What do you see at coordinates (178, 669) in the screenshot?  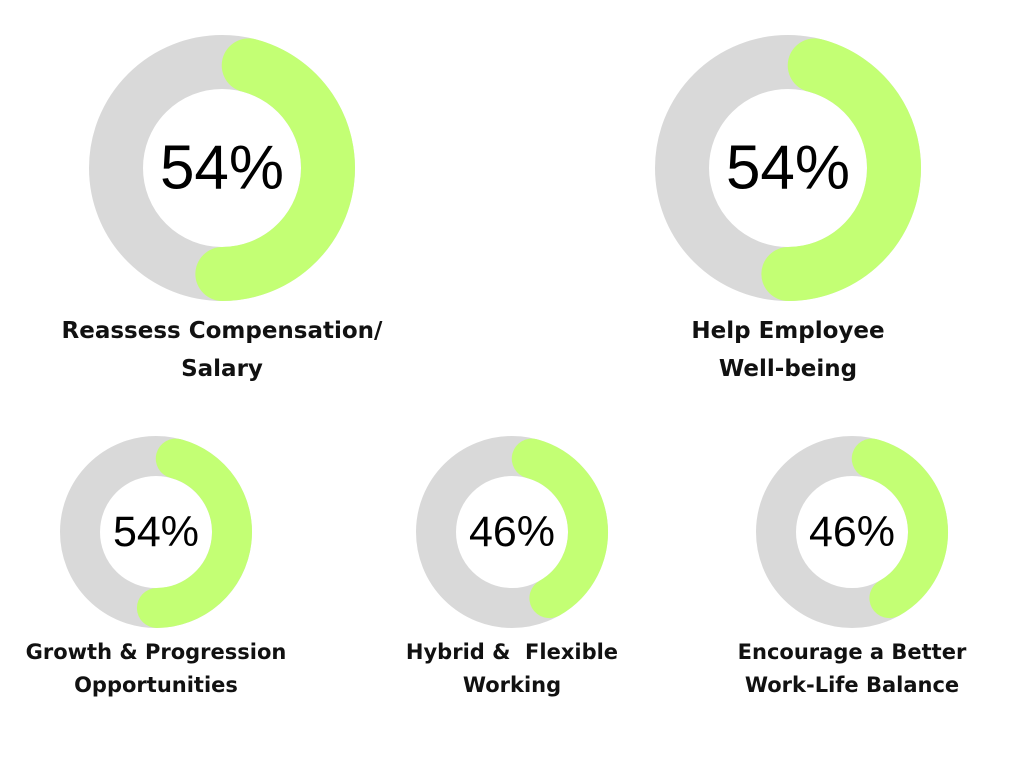 I see `donut-caption: Growth & Progression Opportunities` at bounding box center [178, 669].